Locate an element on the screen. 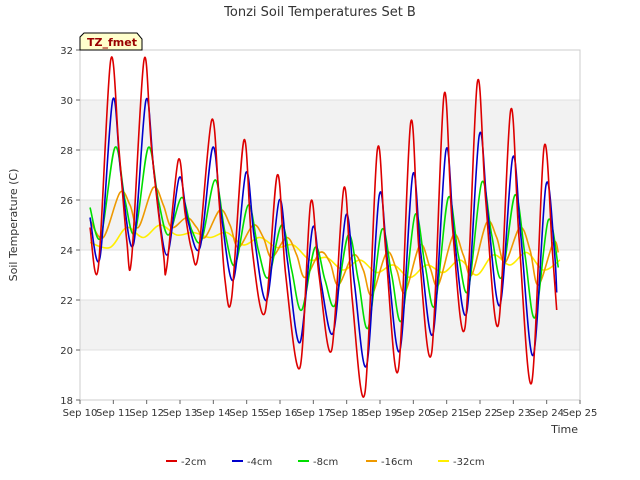 The width and height of the screenshot is (640, 480). x-tick-label: Sep 14 is located at coordinates (213, 413).